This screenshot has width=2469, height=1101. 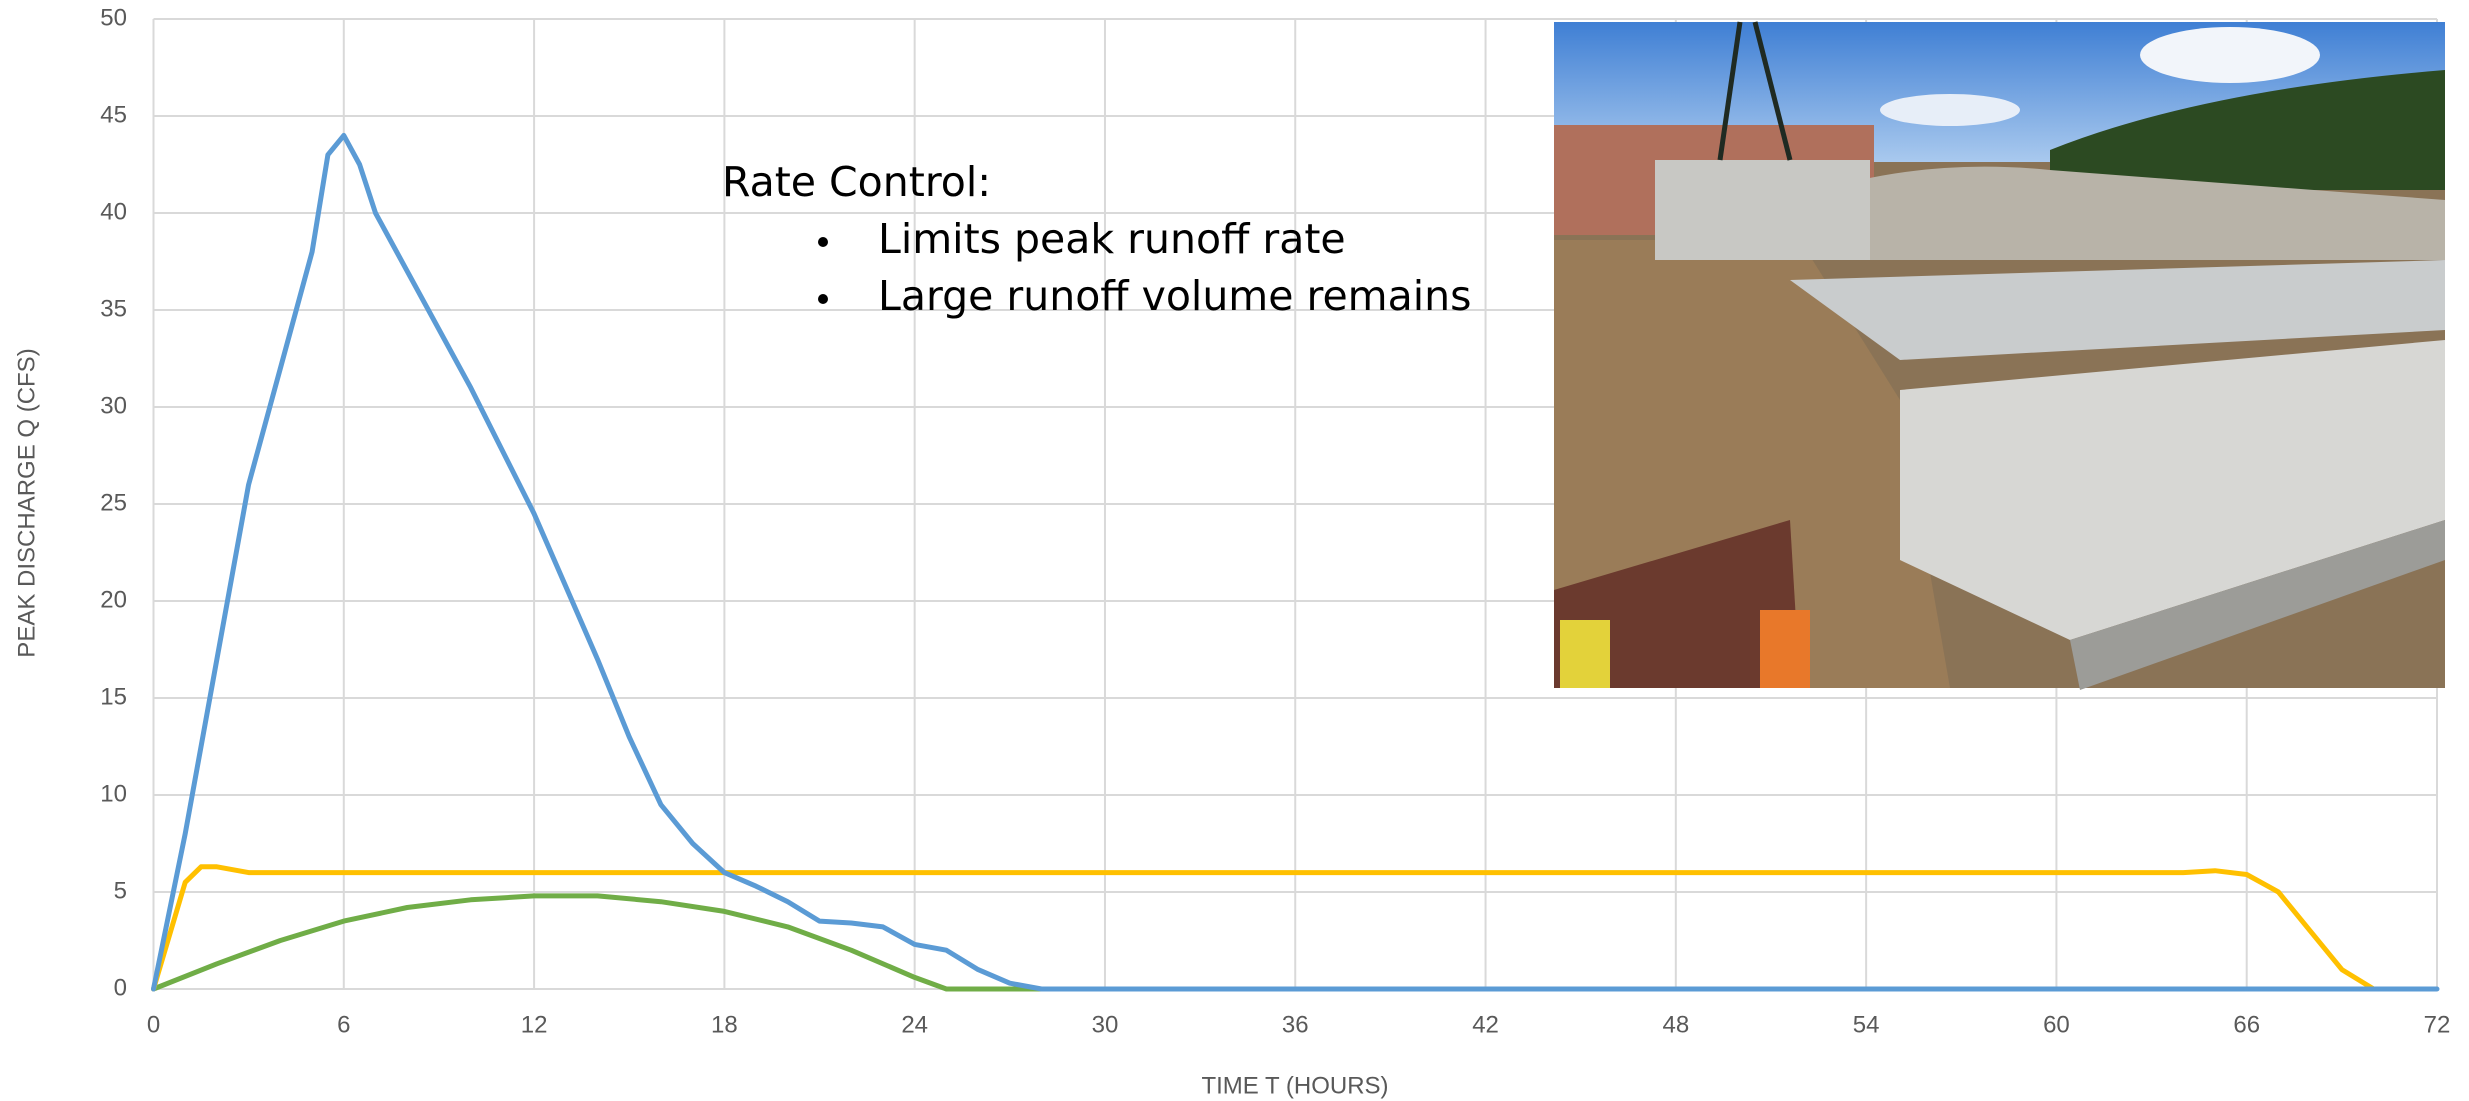 I want to click on x-tick-label: 54, so click(x=1866, y=1024).